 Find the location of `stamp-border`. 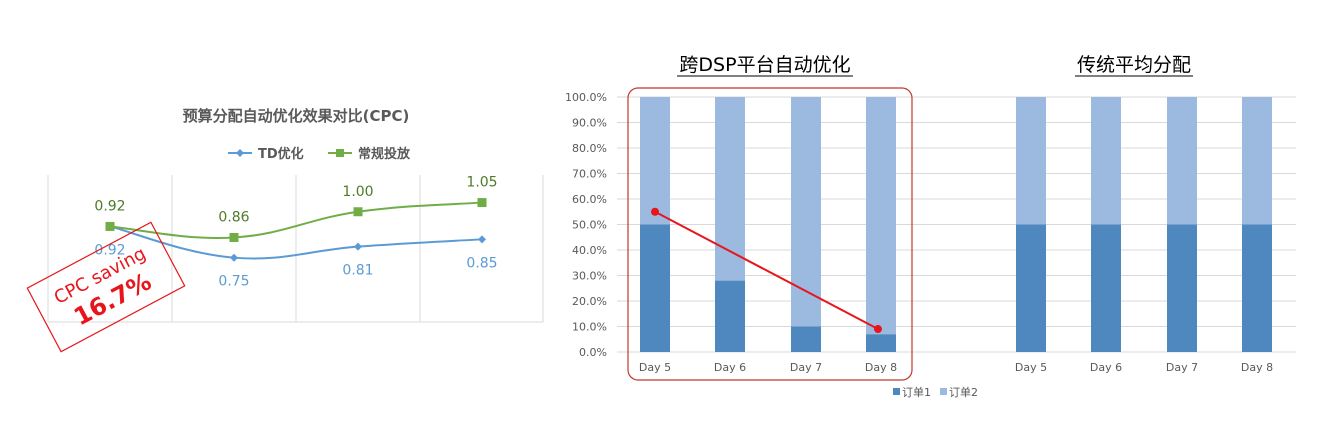

stamp-border is located at coordinates (106, 287).